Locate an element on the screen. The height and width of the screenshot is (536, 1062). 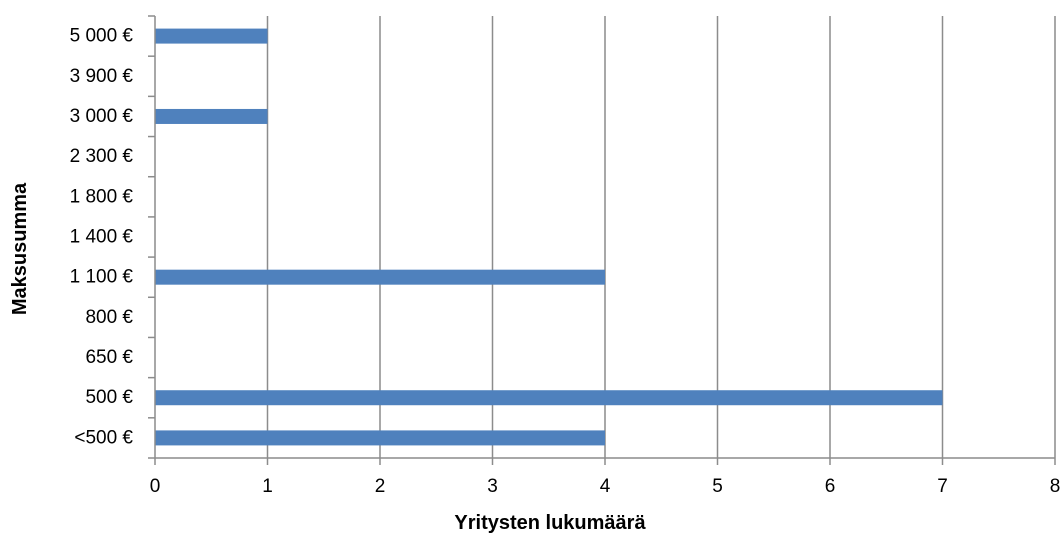
x-tick-label: 3 is located at coordinates (492, 486).